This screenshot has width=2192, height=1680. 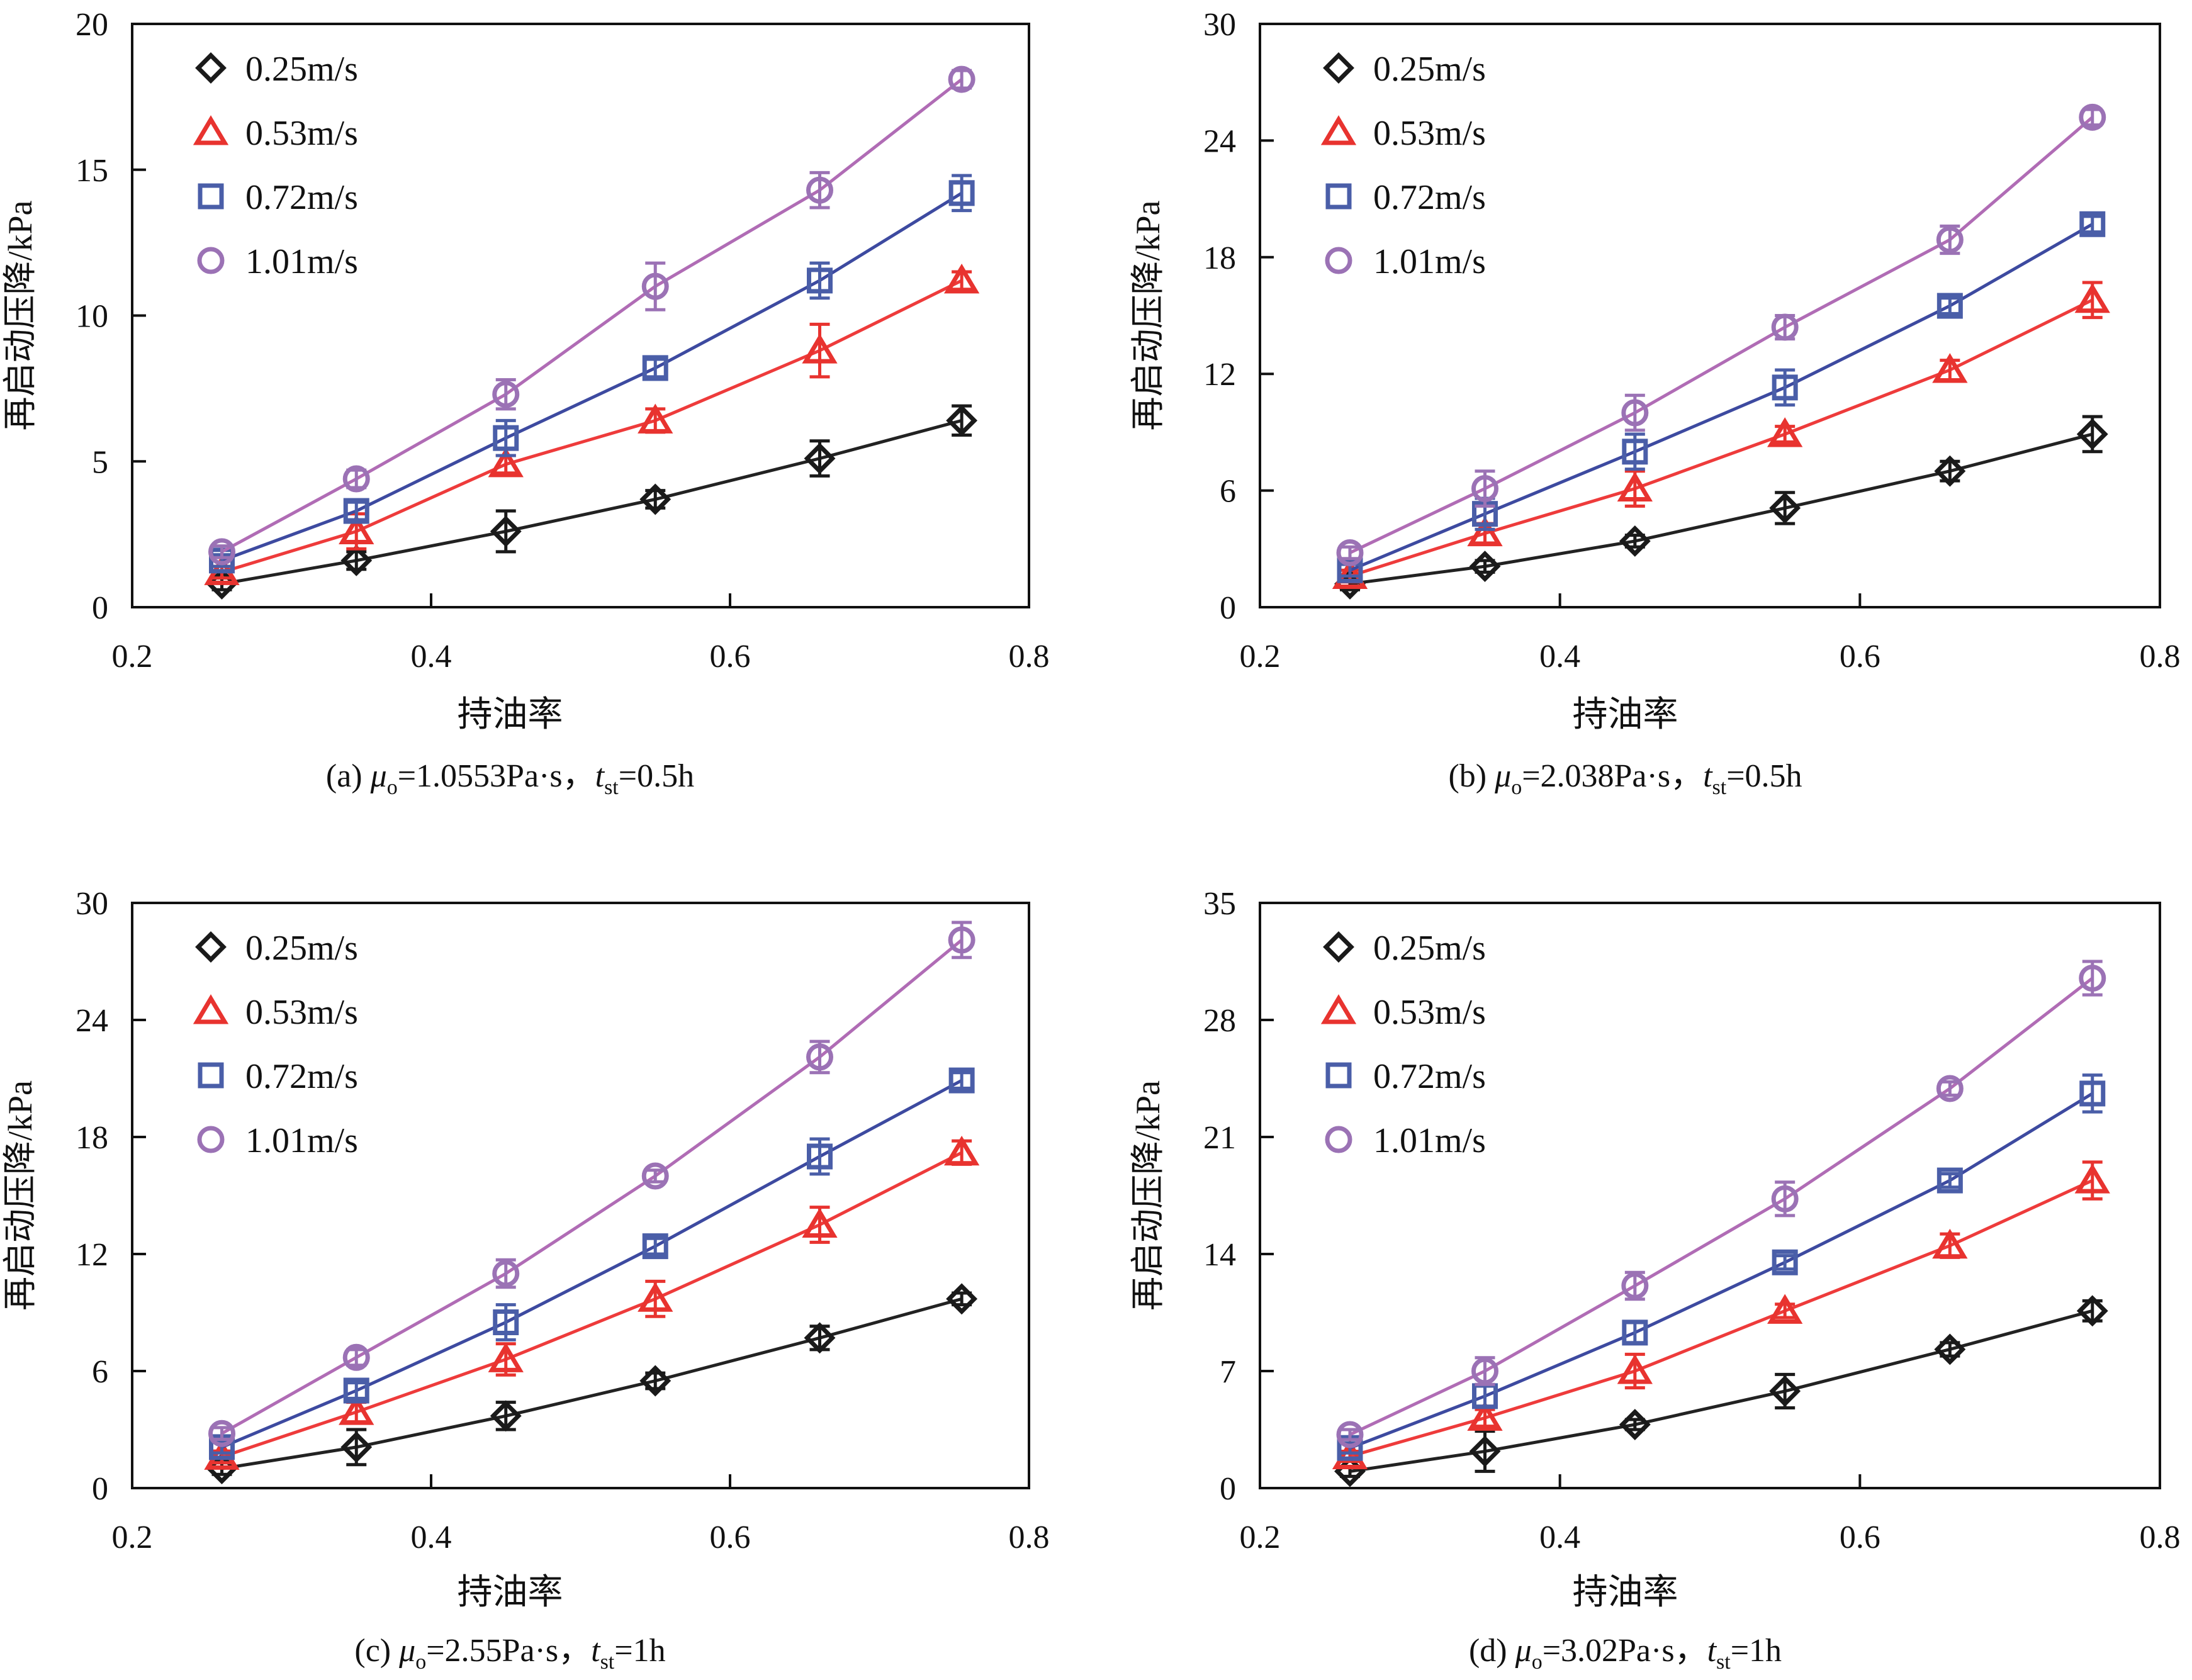 I want to click on panel-caption: (a) μo=1.0553Pa·s，tst=0.5h, so click(x=529, y=774).